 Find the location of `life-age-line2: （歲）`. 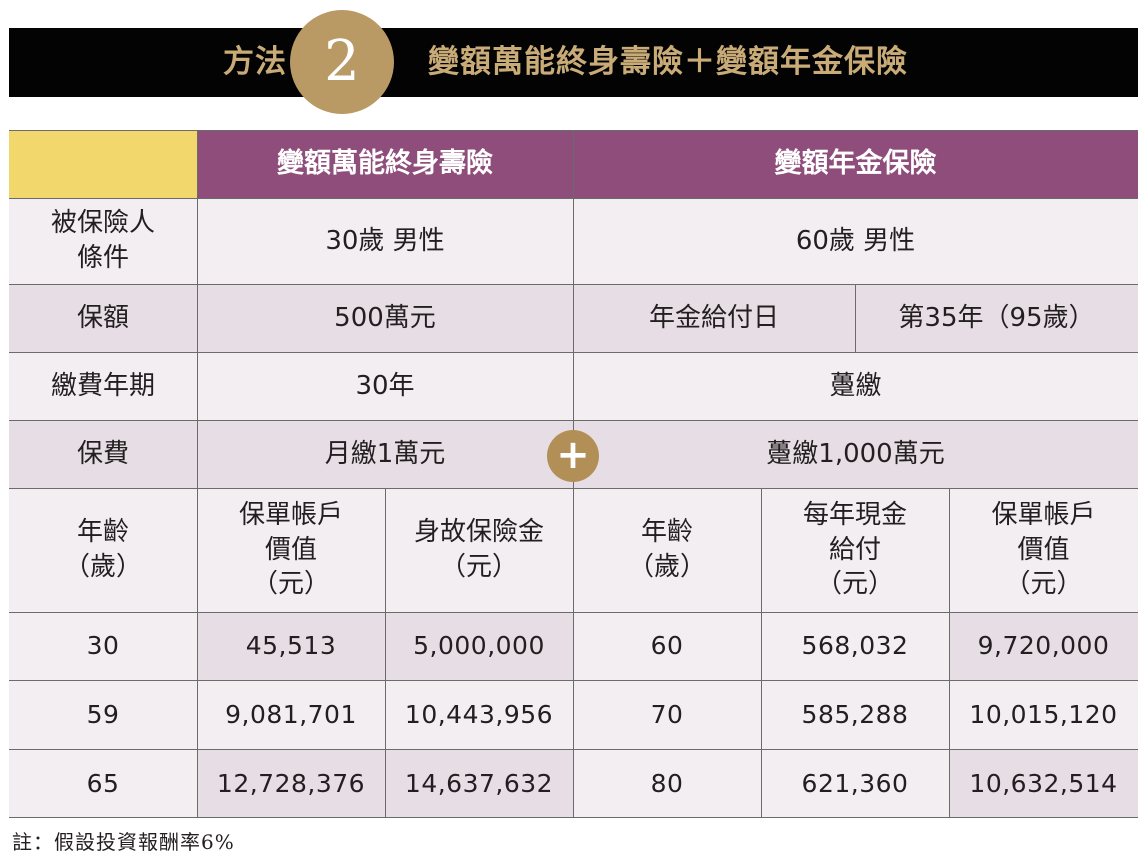

life-age-line2: （歲） is located at coordinates (102, 567).